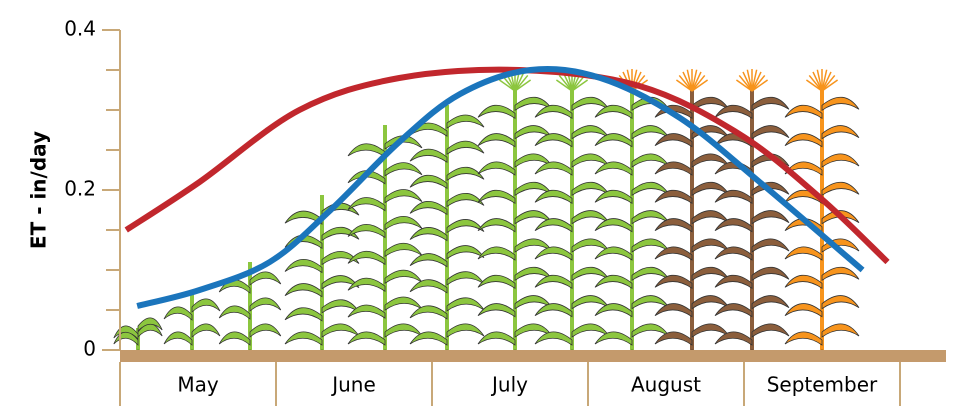 This screenshot has height=410, width=956. What do you see at coordinates (80, 189) in the screenshot?
I see `y-tick-label: 0.2` at bounding box center [80, 189].